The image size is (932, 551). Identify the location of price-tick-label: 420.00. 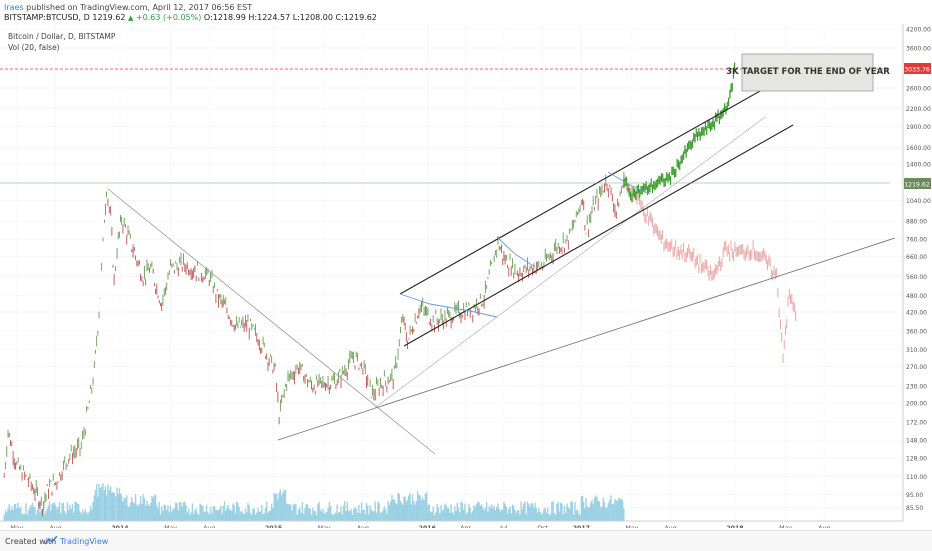
(916, 313).